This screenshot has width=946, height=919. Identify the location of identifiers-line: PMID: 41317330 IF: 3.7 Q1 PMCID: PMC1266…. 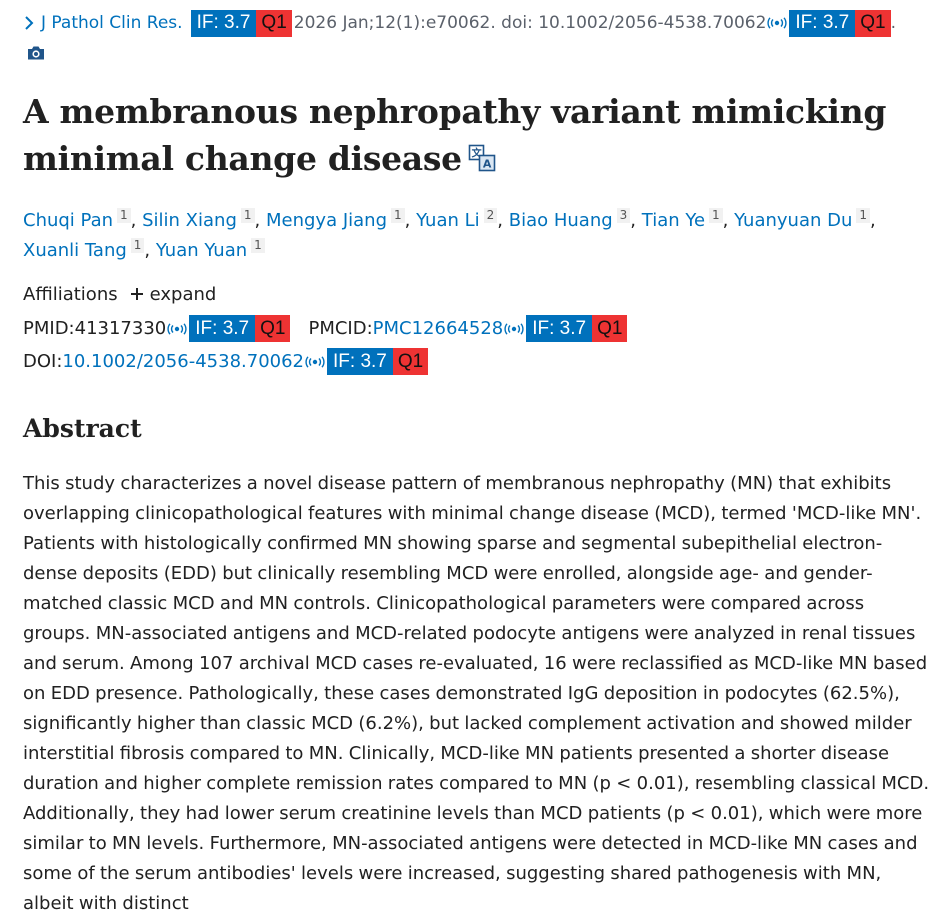
(325, 328).